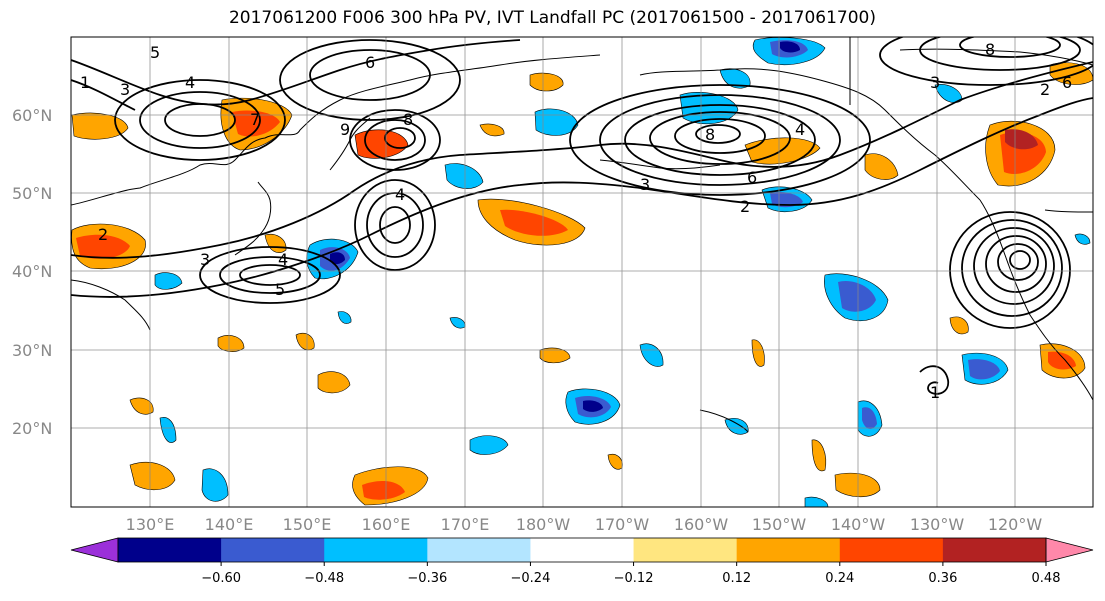 This screenshot has height=601, width=1105. I want to click on contour-label: 5, so click(280, 289).